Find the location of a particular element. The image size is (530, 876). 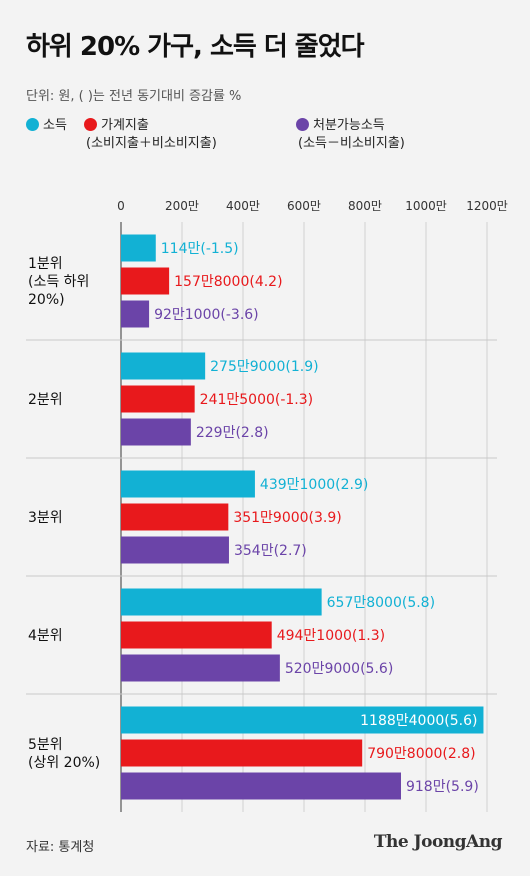

legend-label: 처분가능소득 is located at coordinates (349, 125).